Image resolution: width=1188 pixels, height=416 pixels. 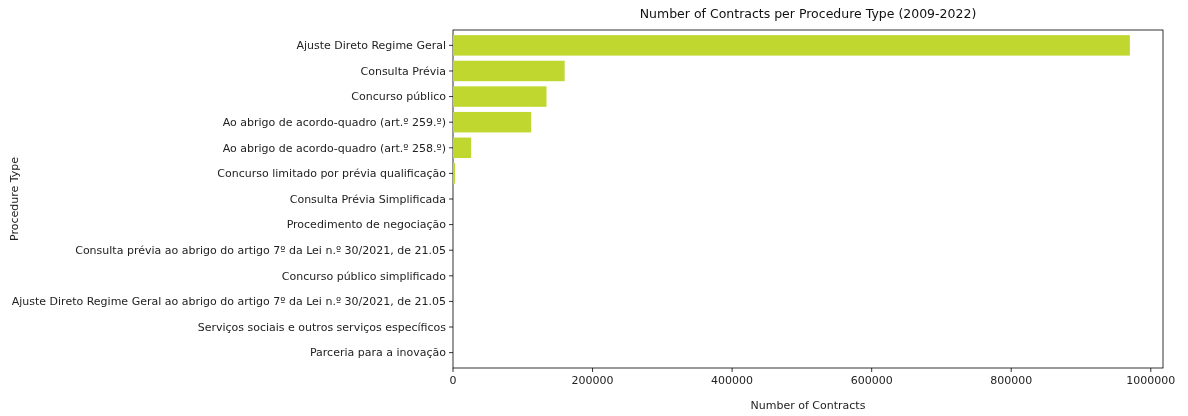 What do you see at coordinates (366, 225) in the screenshot?
I see `y-tick-label: Procedimento de negociação` at bounding box center [366, 225].